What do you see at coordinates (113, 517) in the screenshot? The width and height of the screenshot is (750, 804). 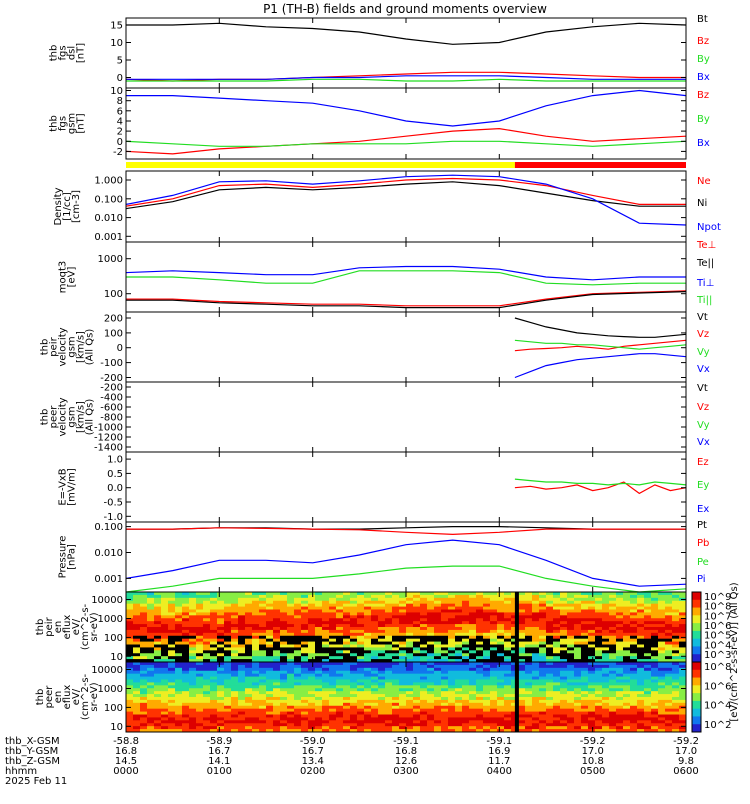 I see `y-tick-label: -1.0` at bounding box center [113, 517].